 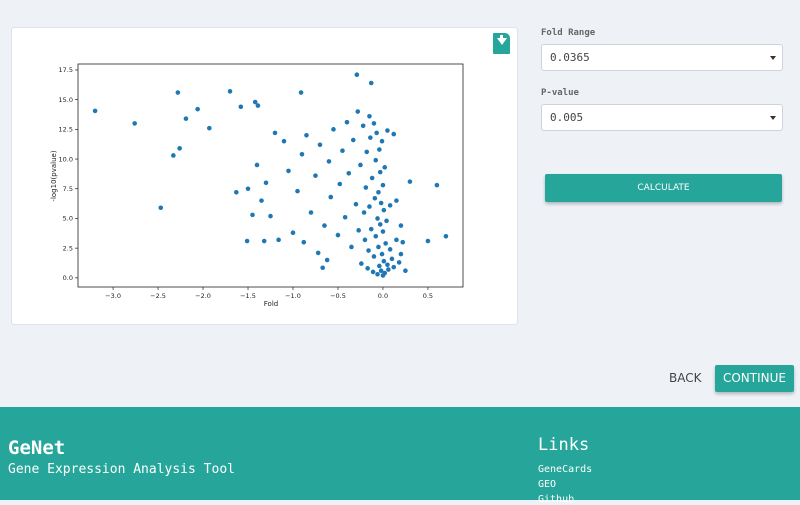 I want to click on x-tick-label: −2.0, so click(x=203, y=296).